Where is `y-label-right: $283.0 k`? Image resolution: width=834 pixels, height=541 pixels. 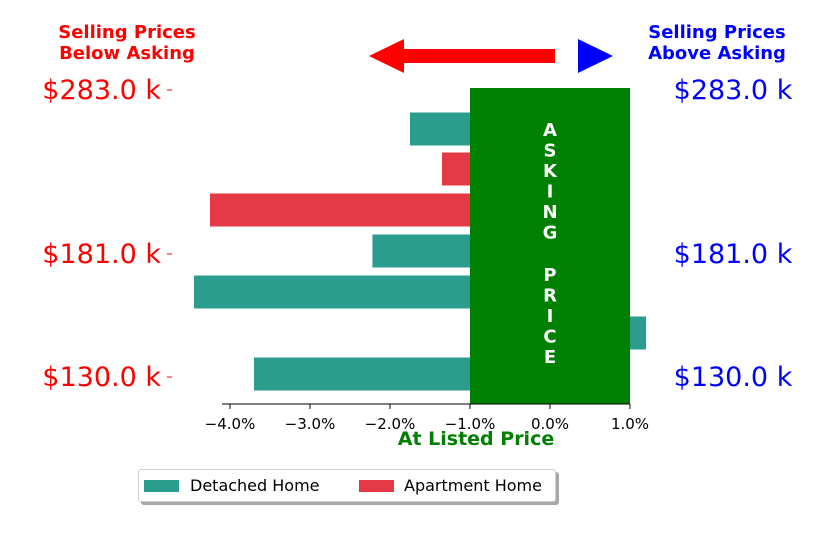
y-label-right: $283.0 k is located at coordinates (733, 90).